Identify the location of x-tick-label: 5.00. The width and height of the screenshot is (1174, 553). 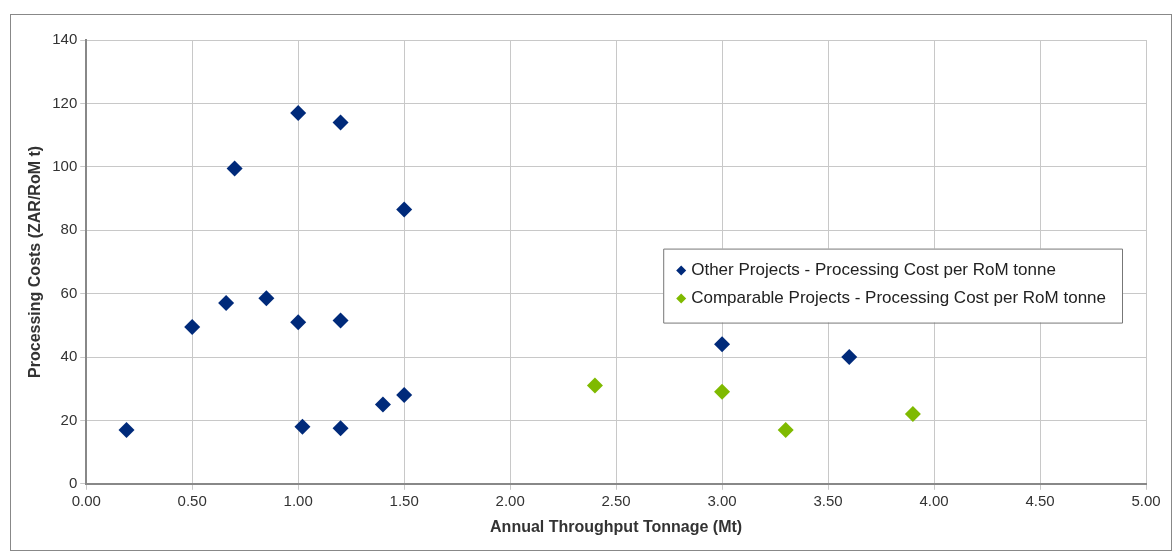
(1146, 500).